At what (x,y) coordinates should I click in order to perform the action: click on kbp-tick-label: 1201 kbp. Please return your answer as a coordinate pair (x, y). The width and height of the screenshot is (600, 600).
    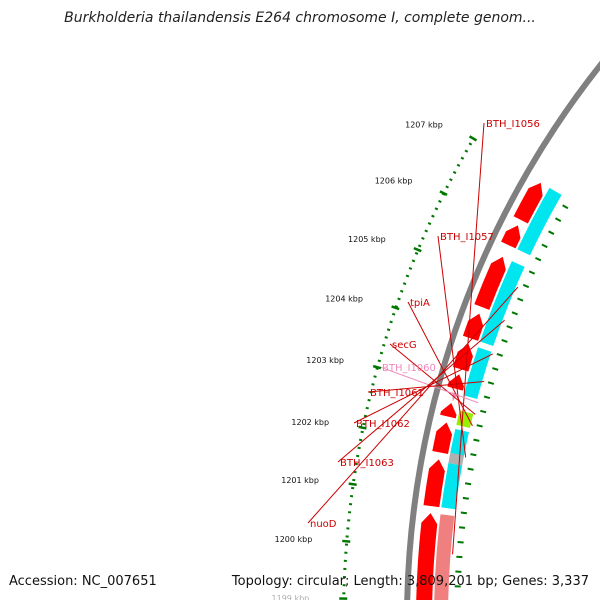
    Looking at the image, I should click on (300, 480).